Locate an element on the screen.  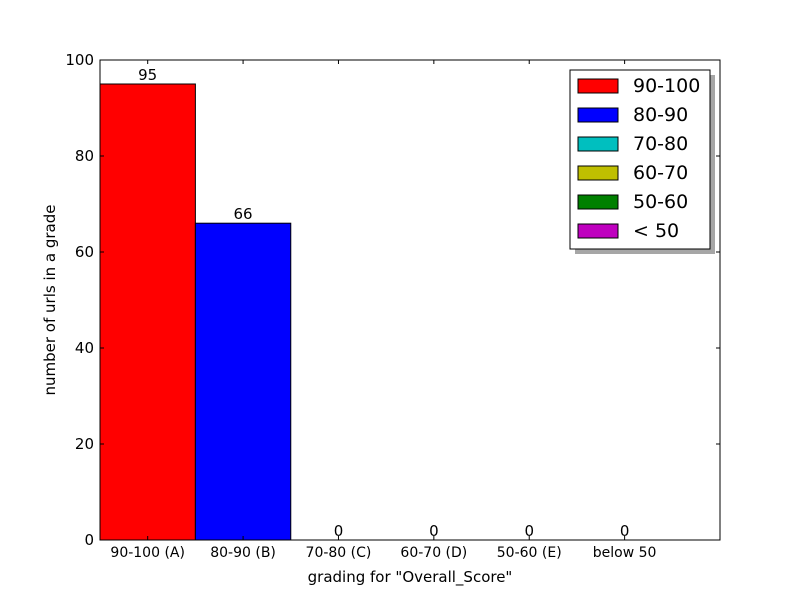
legend-label-4: 50-60 is located at coordinates (660, 202).